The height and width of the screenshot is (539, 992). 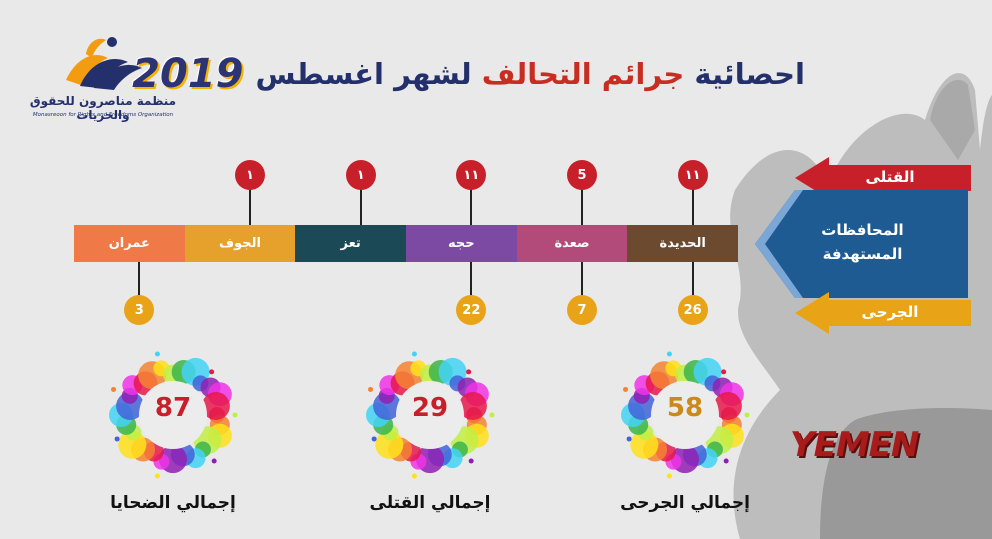 What do you see at coordinates (188, 74) in the screenshot?
I see `title-year: 2019` at bounding box center [188, 74].